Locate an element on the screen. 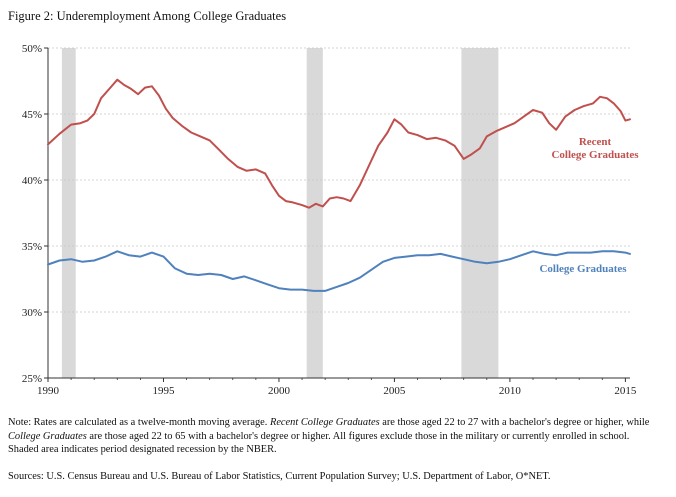  x-tick-label-2010: 2010 is located at coordinates (510, 391).